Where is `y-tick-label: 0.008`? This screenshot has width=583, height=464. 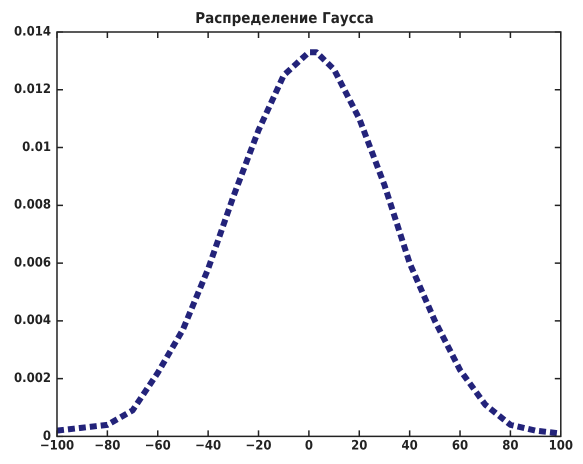
y-tick-label: 0.008 is located at coordinates (32, 205).